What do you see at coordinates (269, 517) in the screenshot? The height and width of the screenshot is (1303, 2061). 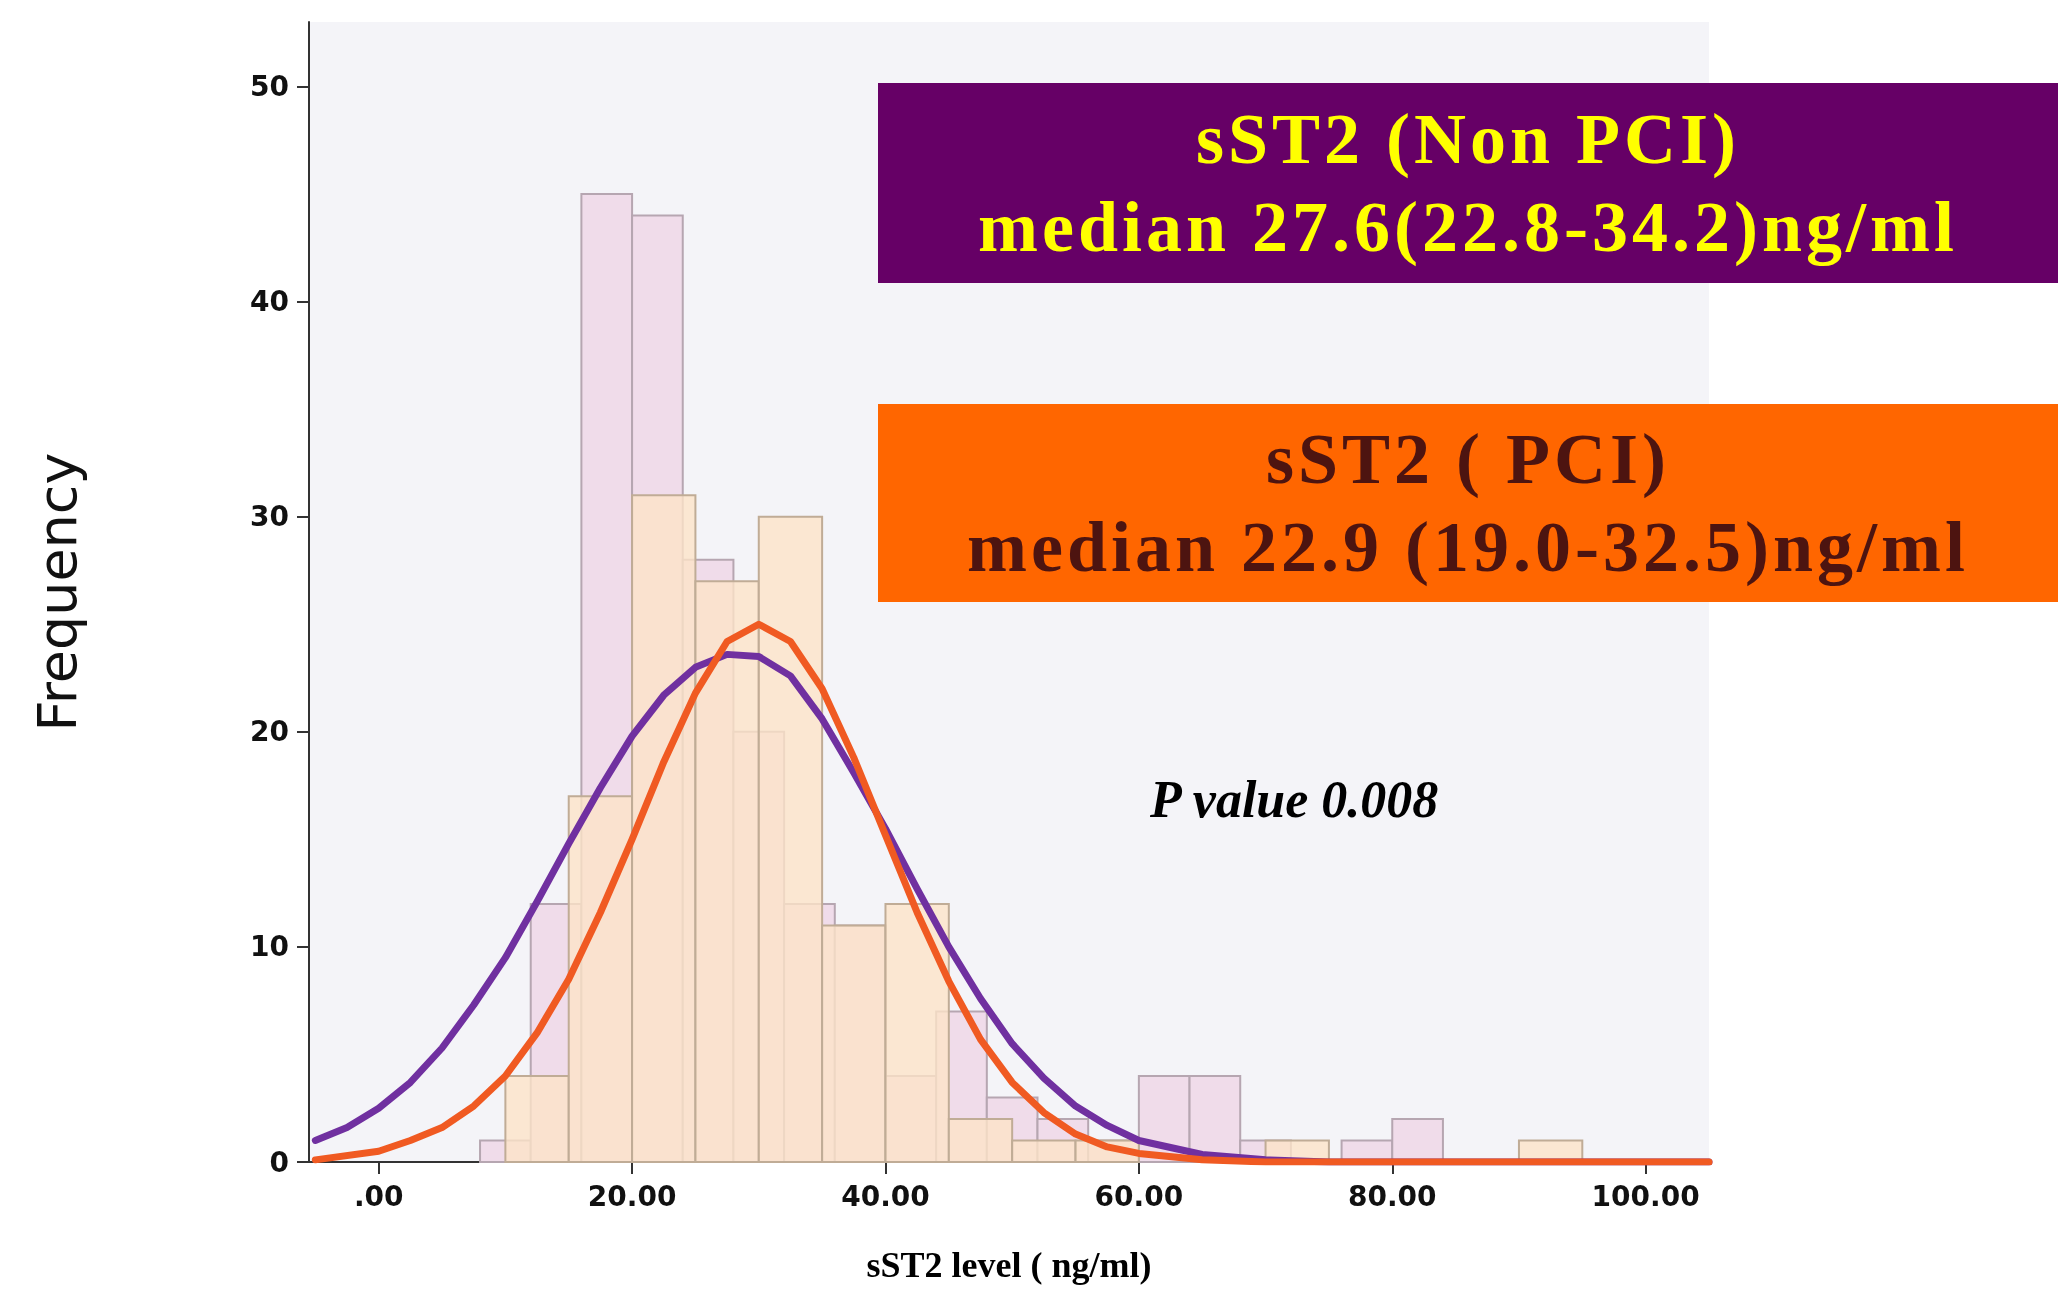 I see `y-tick-label: 30` at bounding box center [269, 517].